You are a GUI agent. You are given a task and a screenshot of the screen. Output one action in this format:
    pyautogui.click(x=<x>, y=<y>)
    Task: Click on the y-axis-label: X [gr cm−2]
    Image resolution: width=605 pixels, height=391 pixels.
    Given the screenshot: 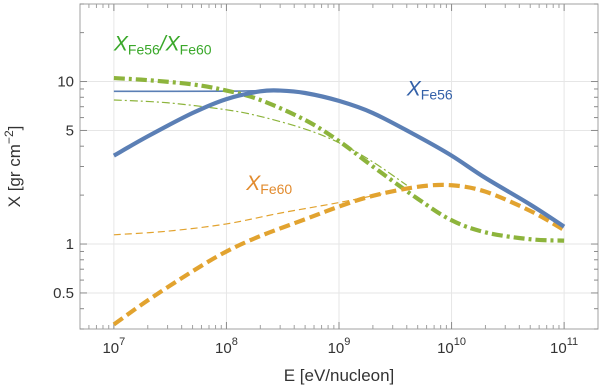 What is the action you would take?
    pyautogui.click(x=13, y=167)
    